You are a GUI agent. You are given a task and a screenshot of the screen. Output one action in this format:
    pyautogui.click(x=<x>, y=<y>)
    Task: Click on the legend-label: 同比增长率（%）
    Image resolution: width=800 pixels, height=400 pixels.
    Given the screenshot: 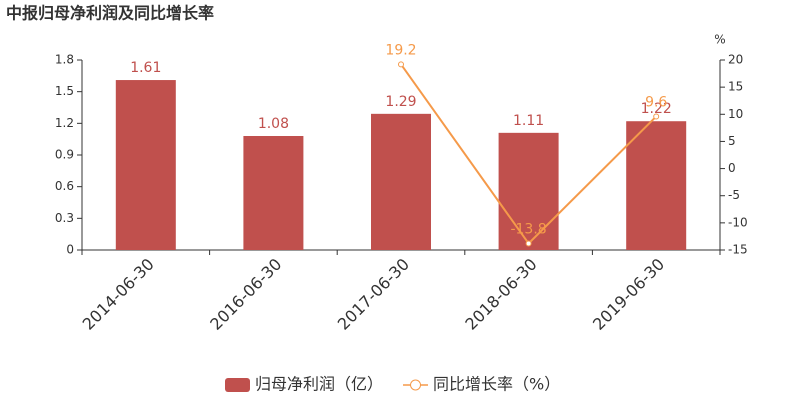 What is the action you would take?
    pyautogui.click(x=496, y=384)
    